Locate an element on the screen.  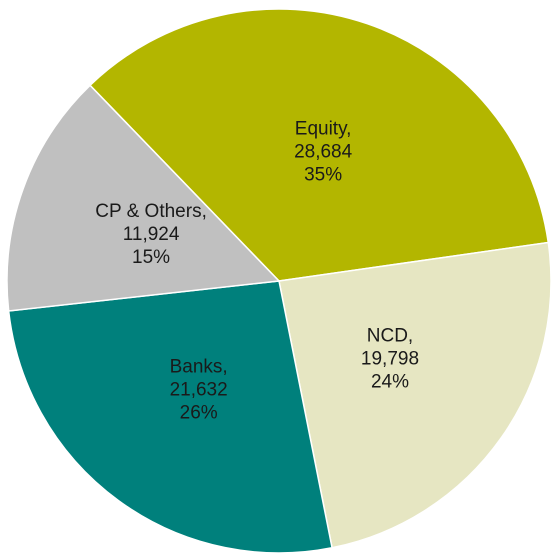
slice-value: 21,632 is located at coordinates (199, 390).